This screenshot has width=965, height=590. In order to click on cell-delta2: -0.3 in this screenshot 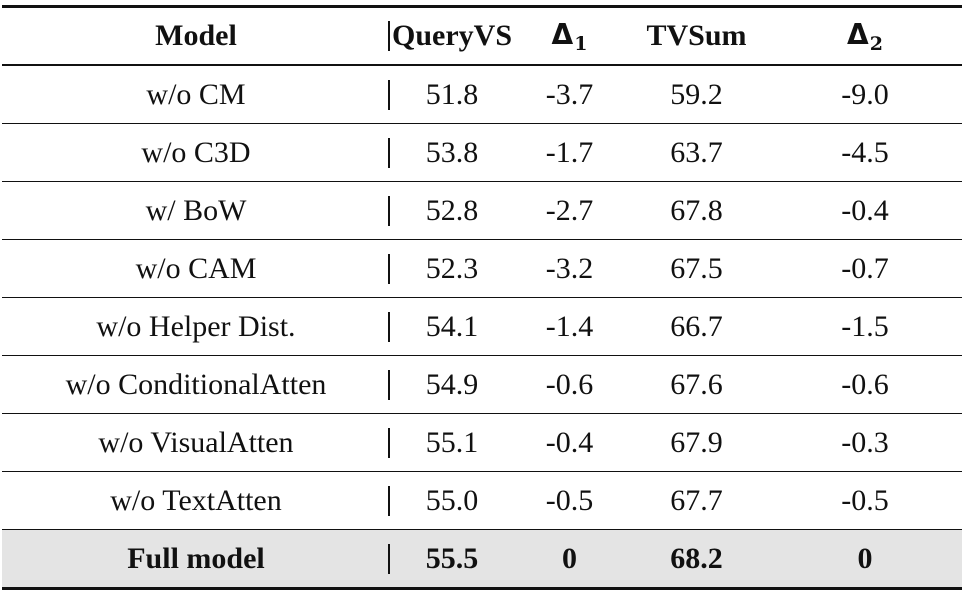, I will do `click(865, 442)`.